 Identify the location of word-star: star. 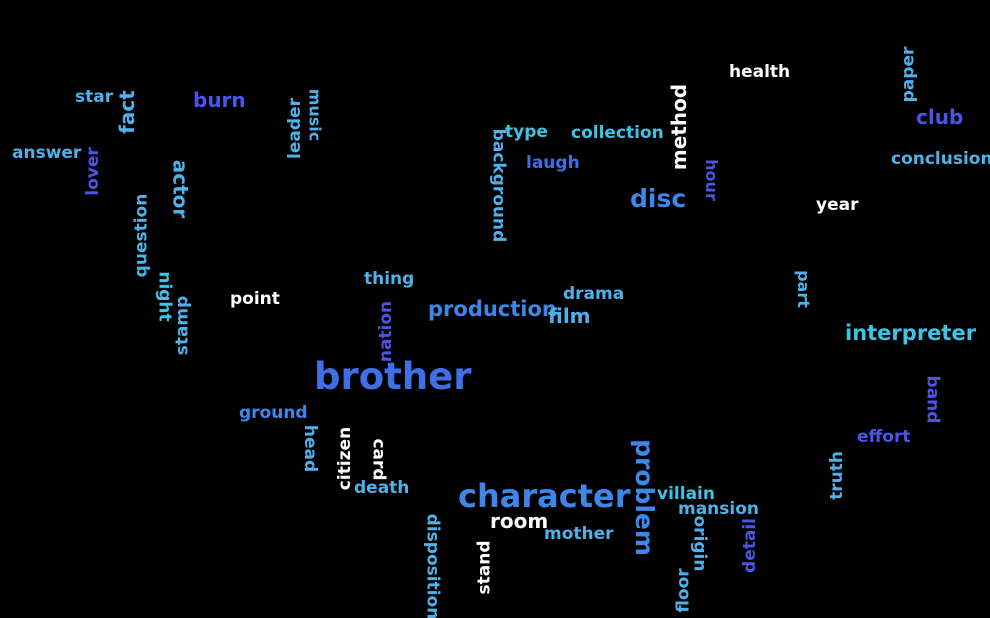
(94, 97).